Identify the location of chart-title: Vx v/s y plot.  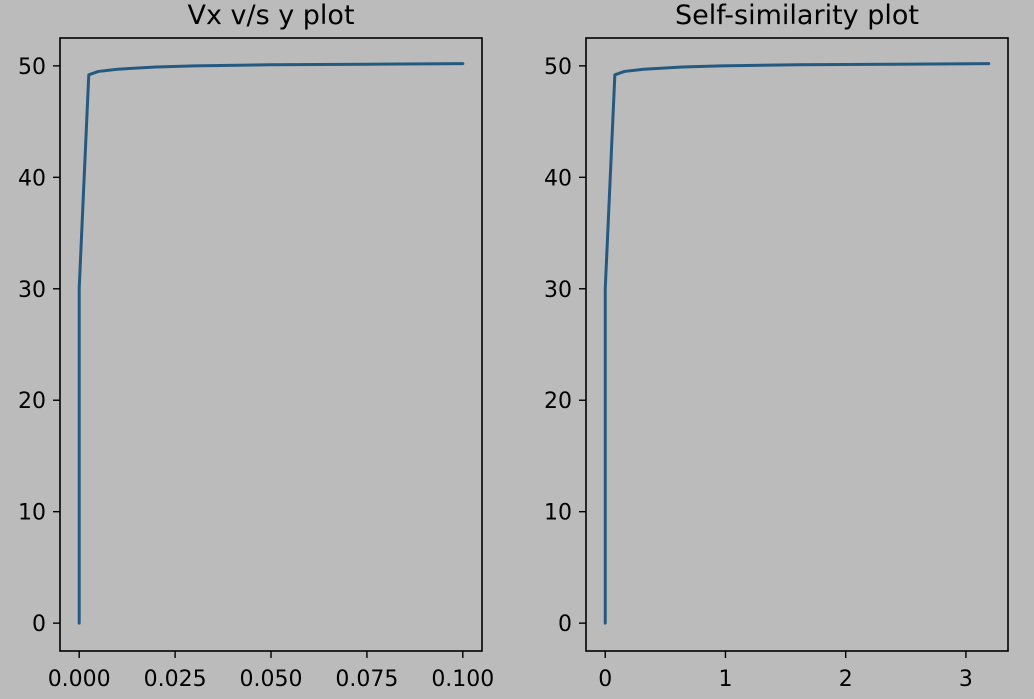
(270, 15).